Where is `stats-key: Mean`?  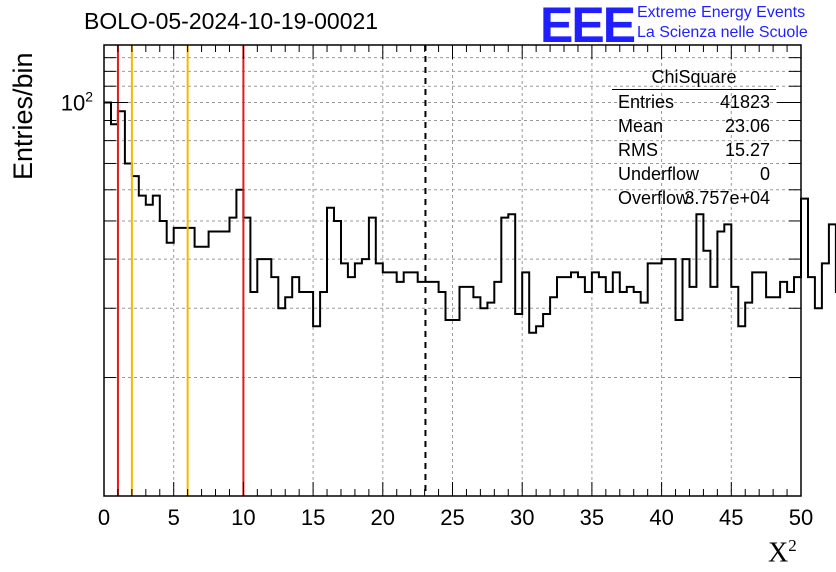
stats-key: Mean is located at coordinates (641, 126).